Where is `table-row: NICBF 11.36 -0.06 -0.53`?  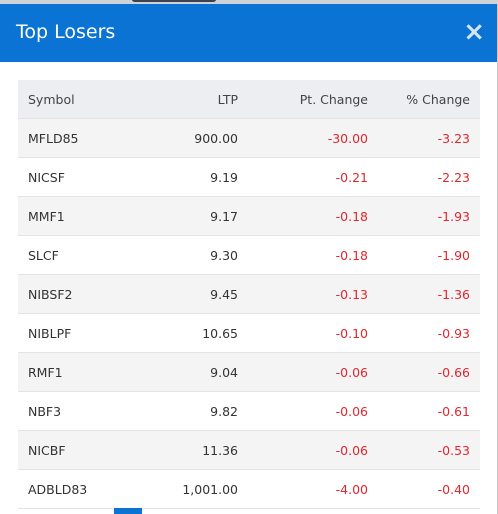 table-row: NICBF 11.36 -0.06 -0.53 is located at coordinates (249, 450).